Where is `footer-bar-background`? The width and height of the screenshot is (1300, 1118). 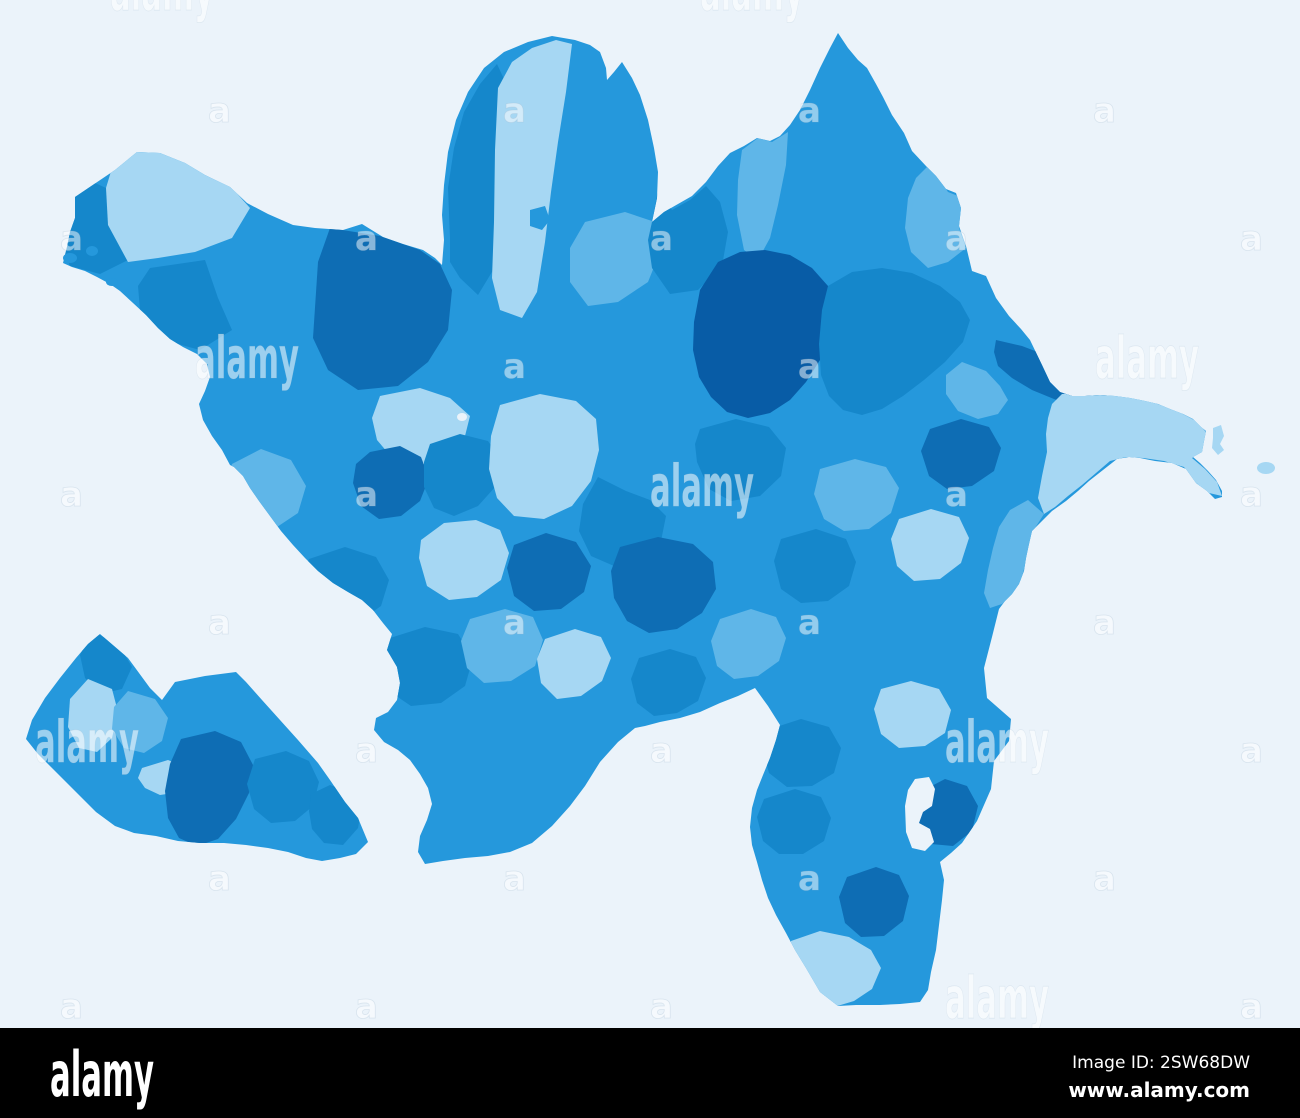 footer-bar-background is located at coordinates (650, 1073).